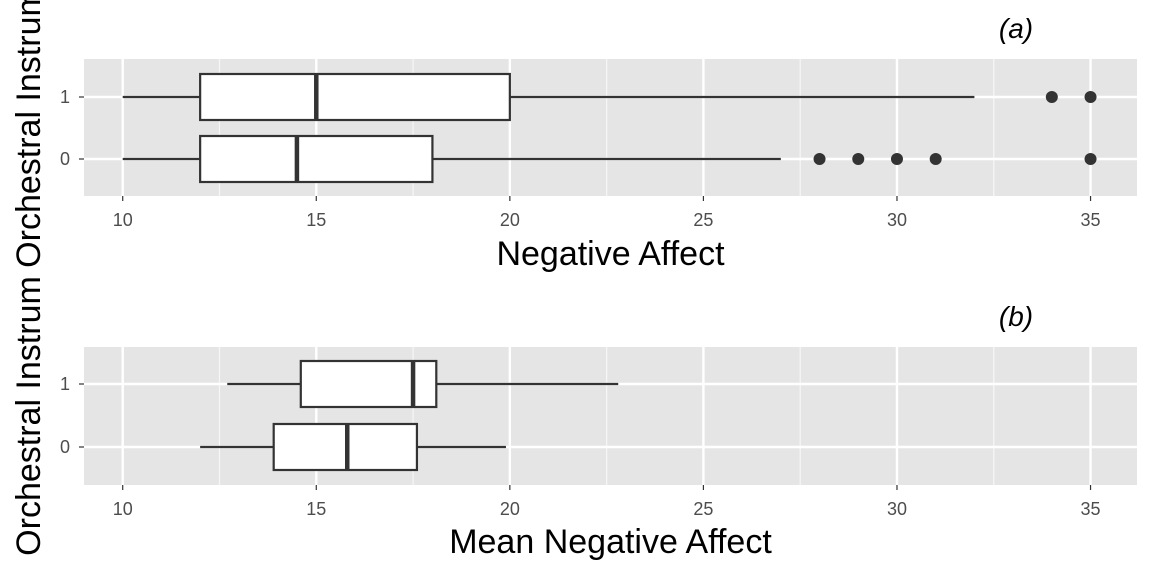 Image resolution: width=1152 pixels, height=576 pixels. I want to click on panel-b-x-axis-title: Mean Negative Affect, so click(610, 542).